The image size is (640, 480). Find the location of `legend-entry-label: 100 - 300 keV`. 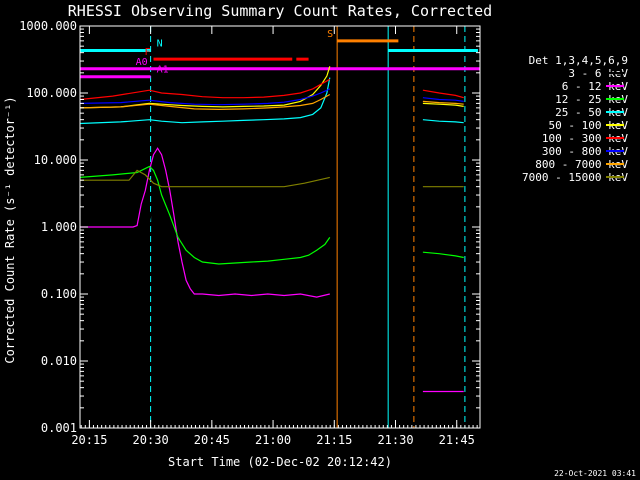

legend-entry-label: 100 - 300 keV is located at coordinates (585, 138).